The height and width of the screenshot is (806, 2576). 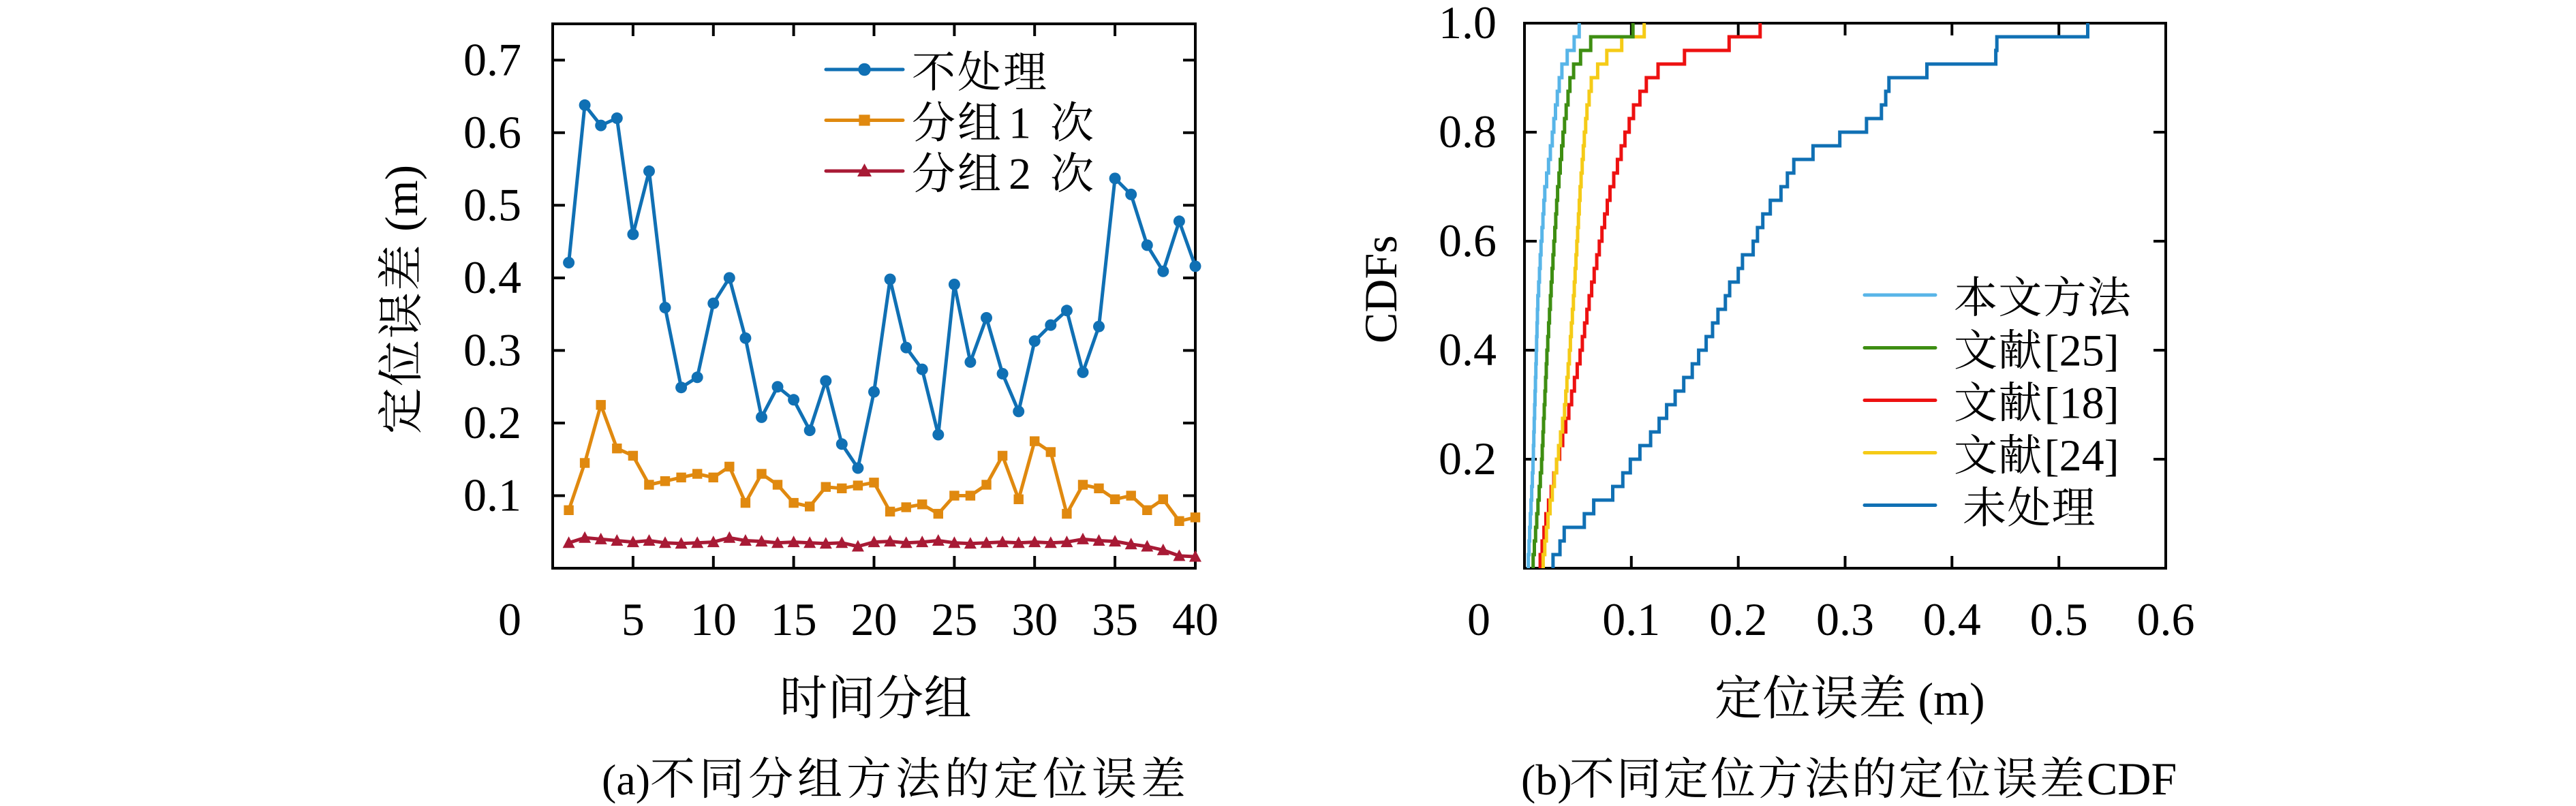 What do you see at coordinates (626, 780) in the screenshot?
I see `svg-text: (a)` at bounding box center [626, 780].